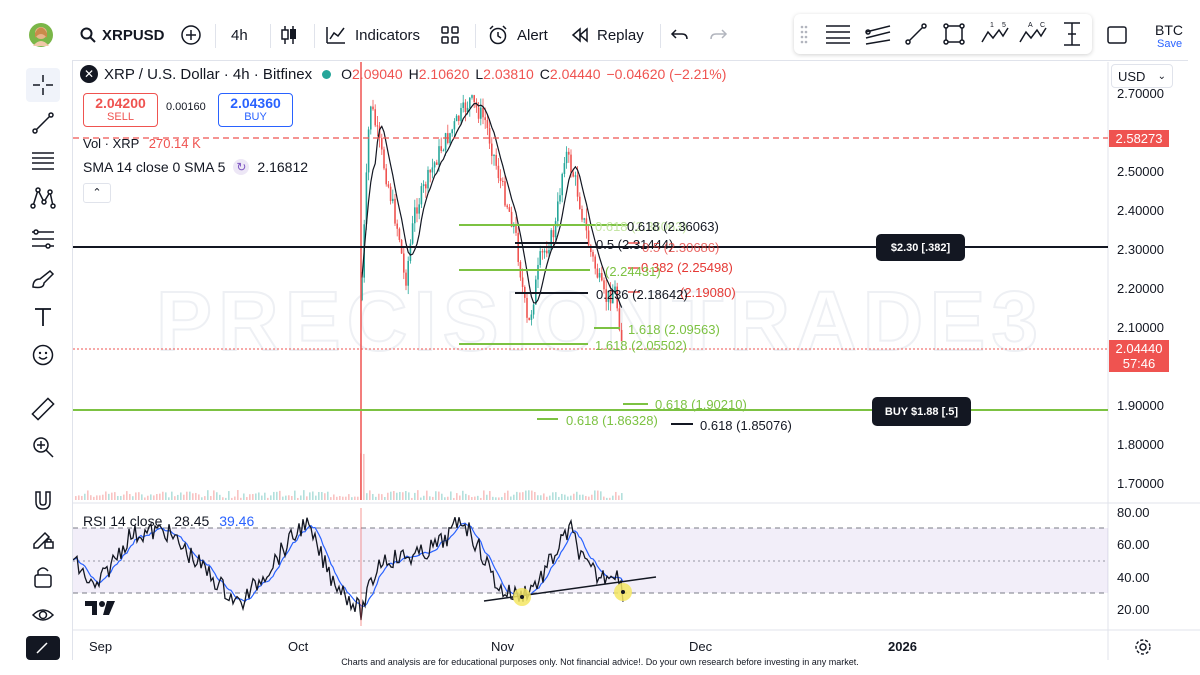  Describe the element at coordinates (43, 577) in the screenshot. I see `lock-icon` at that location.